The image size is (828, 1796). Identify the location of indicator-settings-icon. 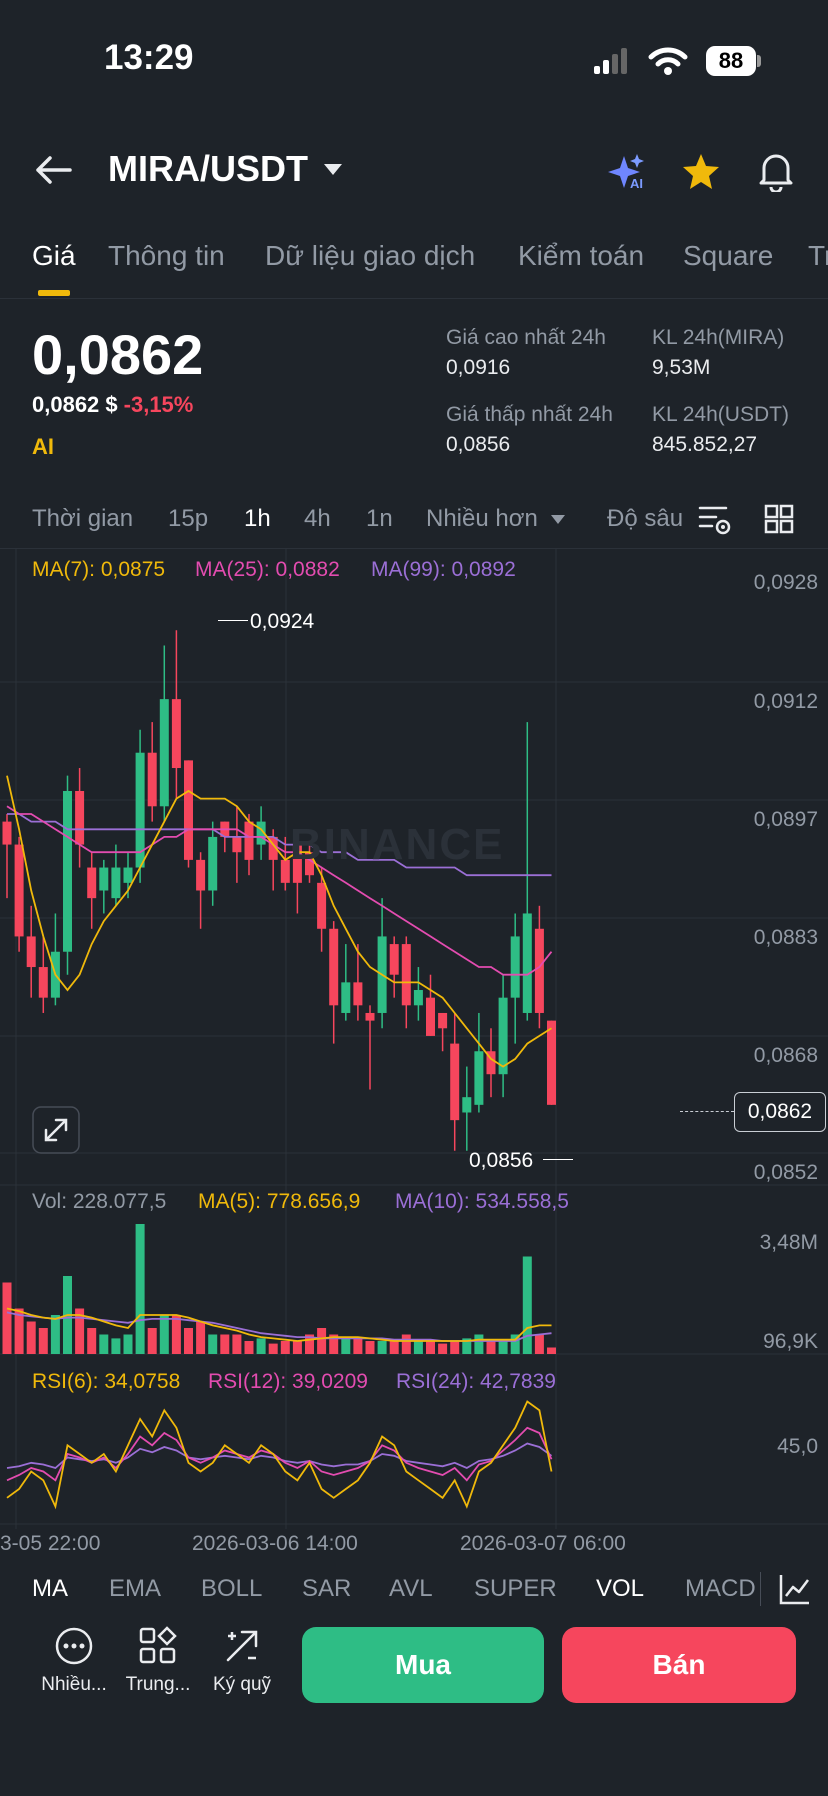
(795, 1589).